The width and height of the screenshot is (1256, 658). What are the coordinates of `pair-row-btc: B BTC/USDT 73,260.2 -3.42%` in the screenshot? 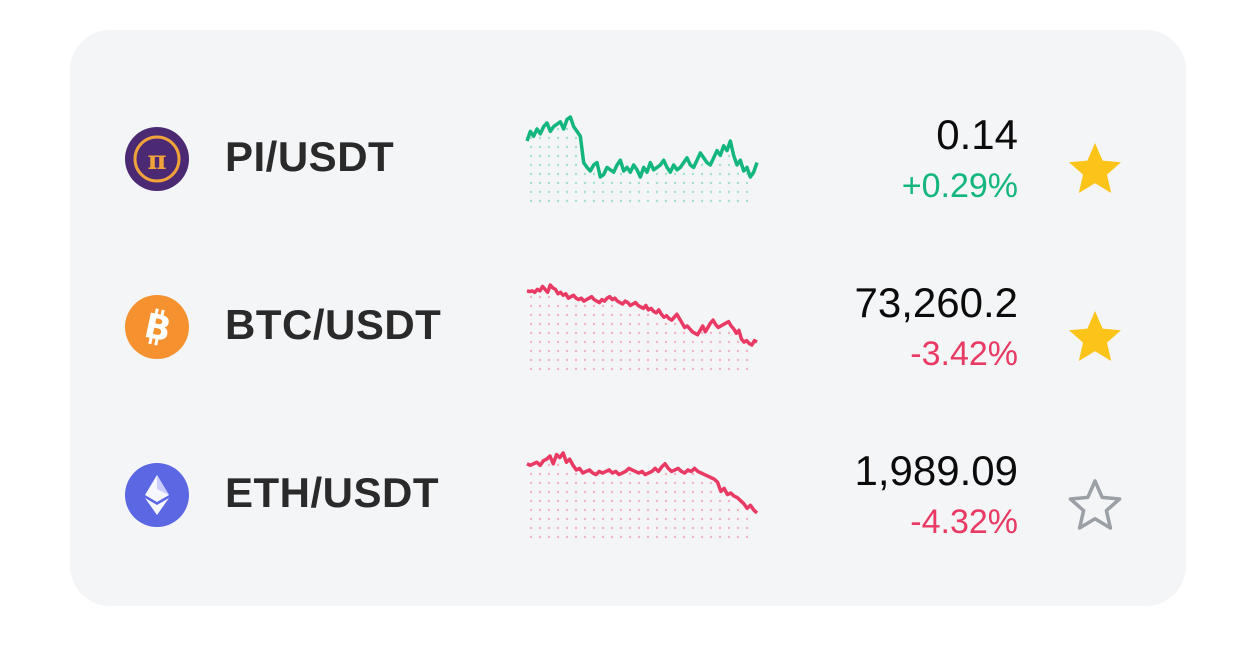 It's located at (628, 331).